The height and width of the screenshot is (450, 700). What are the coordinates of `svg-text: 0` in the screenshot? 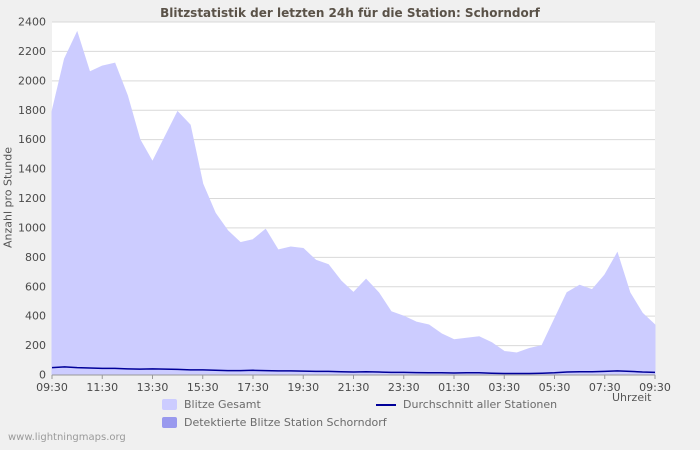 It's located at (42, 375).